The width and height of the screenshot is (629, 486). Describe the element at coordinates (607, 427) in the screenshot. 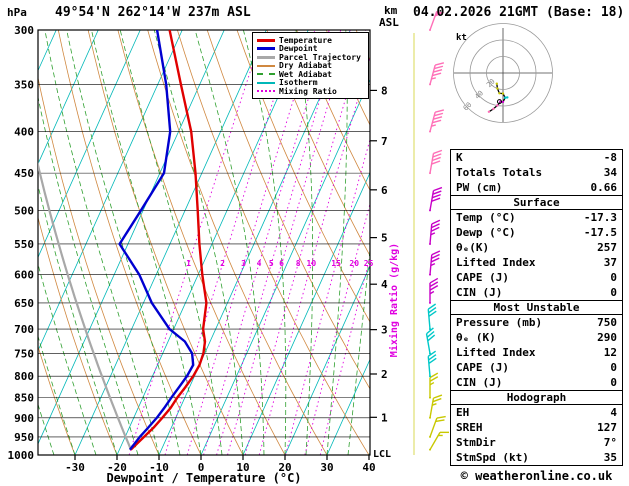

I see `index-value: 127` at that location.